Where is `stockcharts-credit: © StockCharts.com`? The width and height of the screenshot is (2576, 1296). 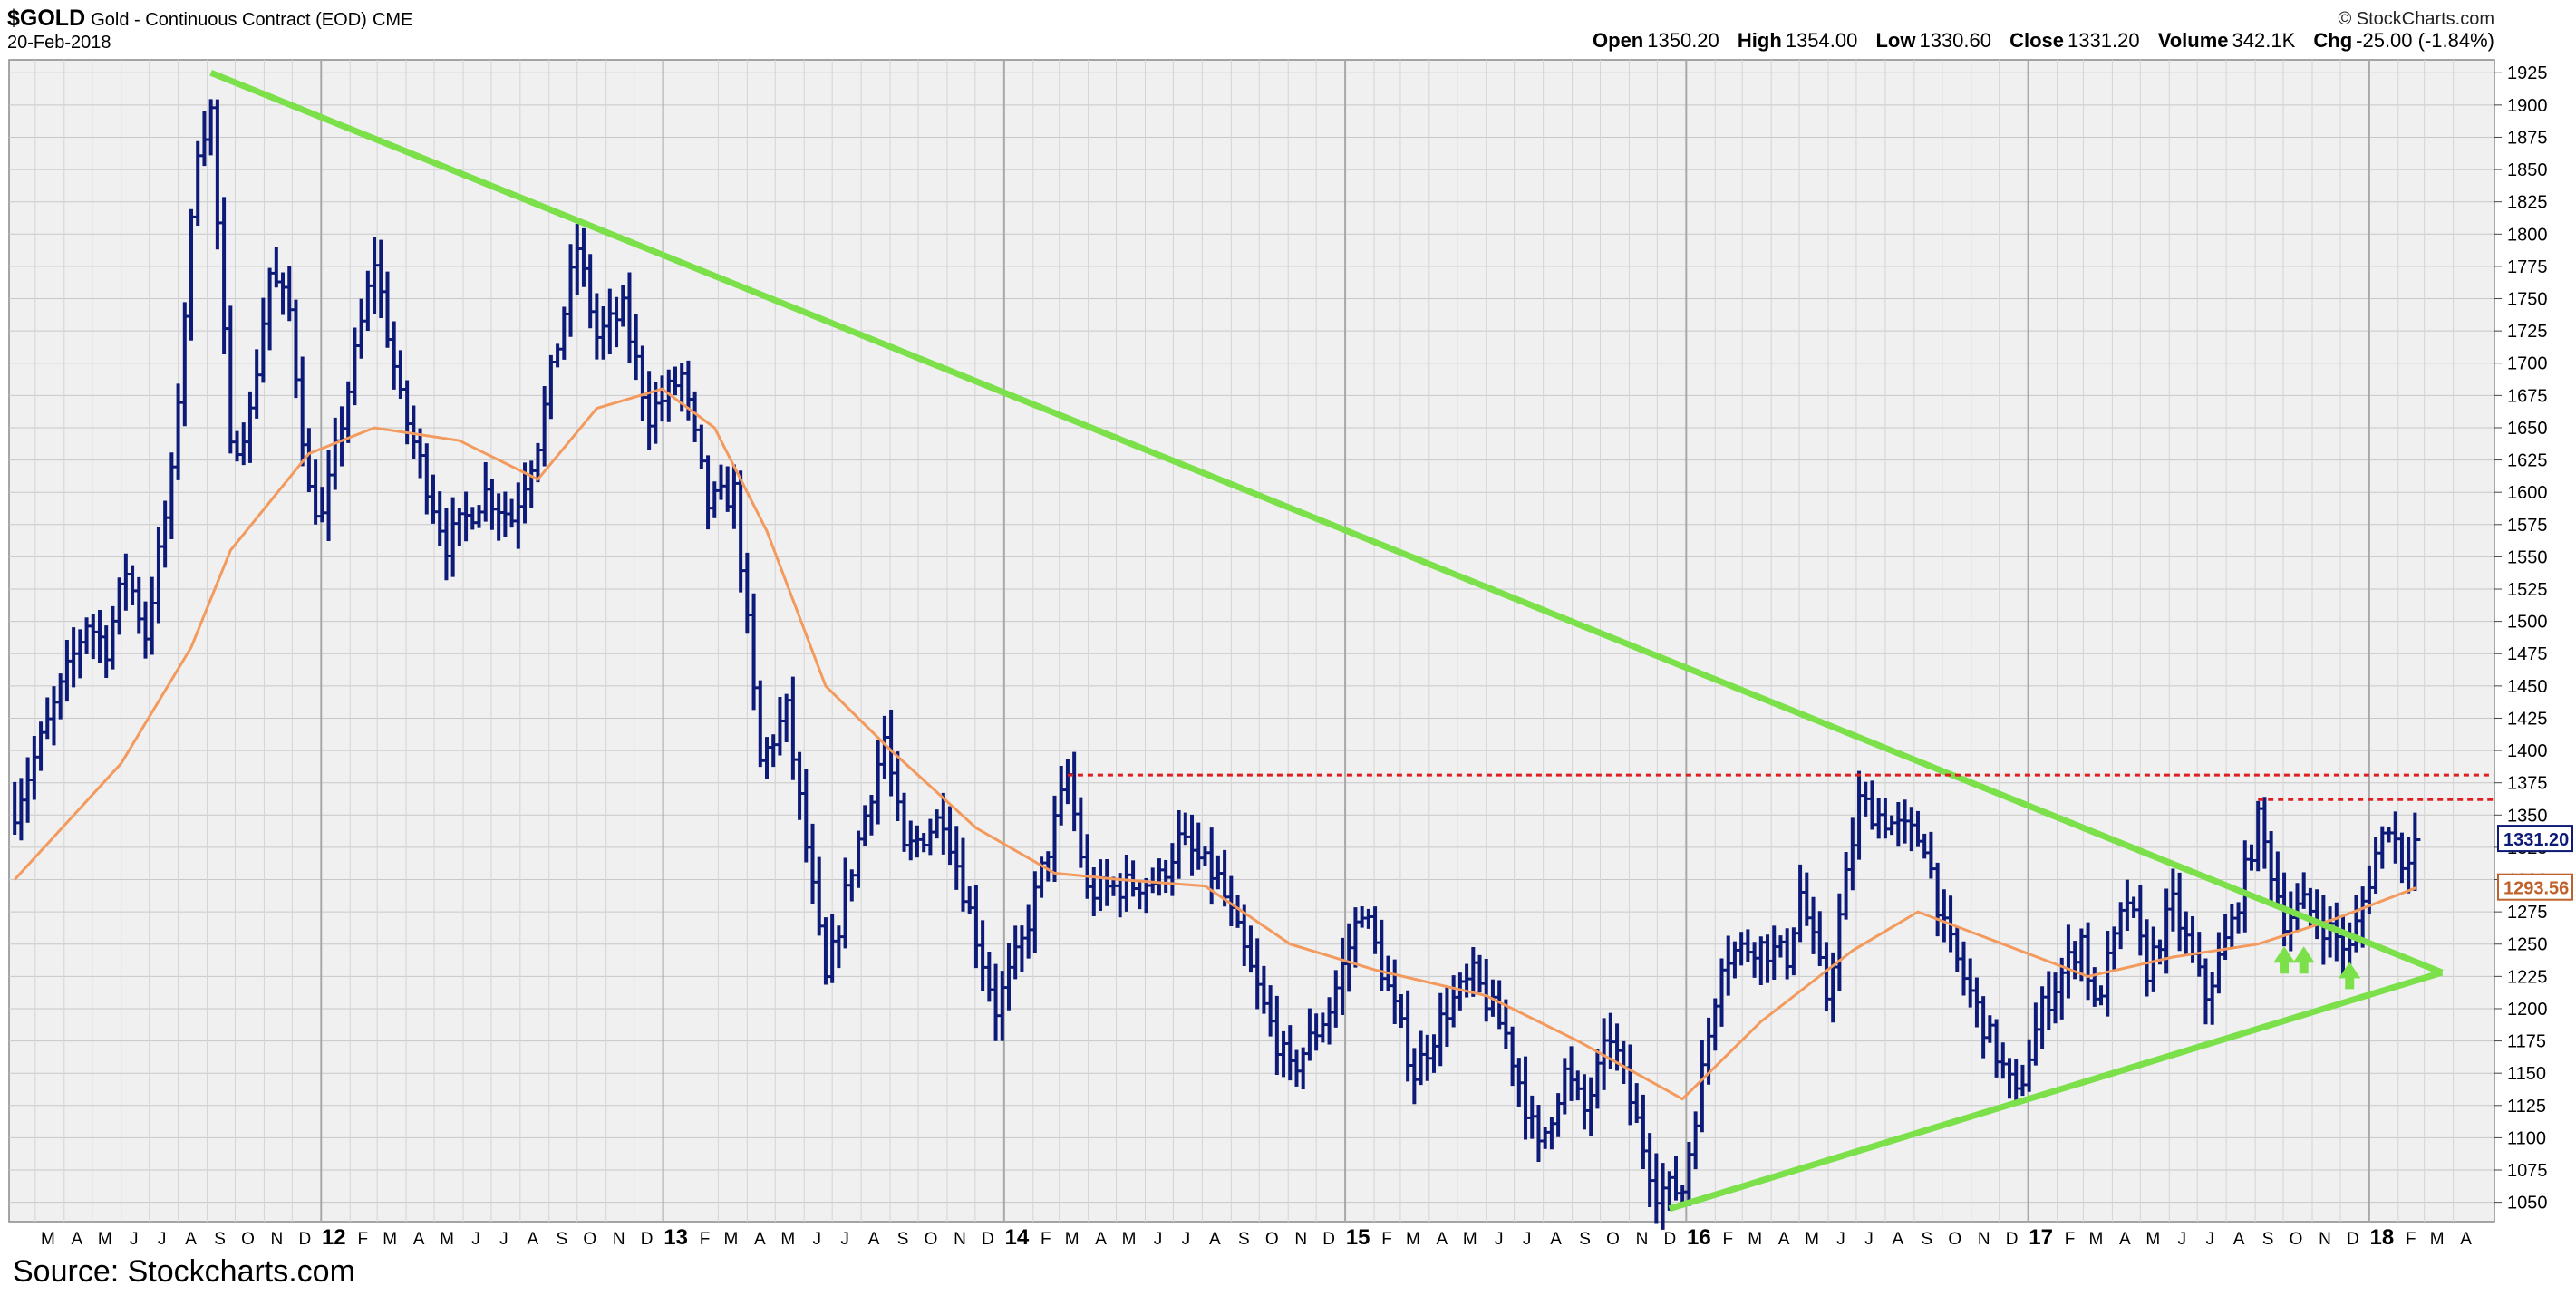
stockcharts-credit: © StockCharts.com is located at coordinates (2416, 19).